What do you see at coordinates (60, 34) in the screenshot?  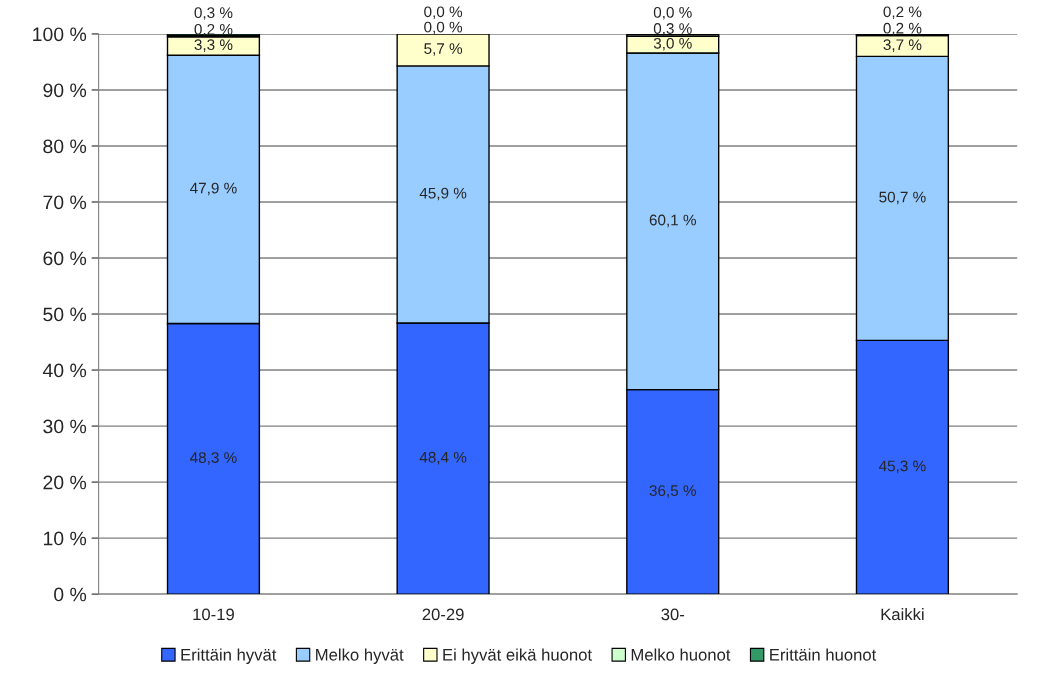 I see `y-tick-label: 100 %` at bounding box center [60, 34].